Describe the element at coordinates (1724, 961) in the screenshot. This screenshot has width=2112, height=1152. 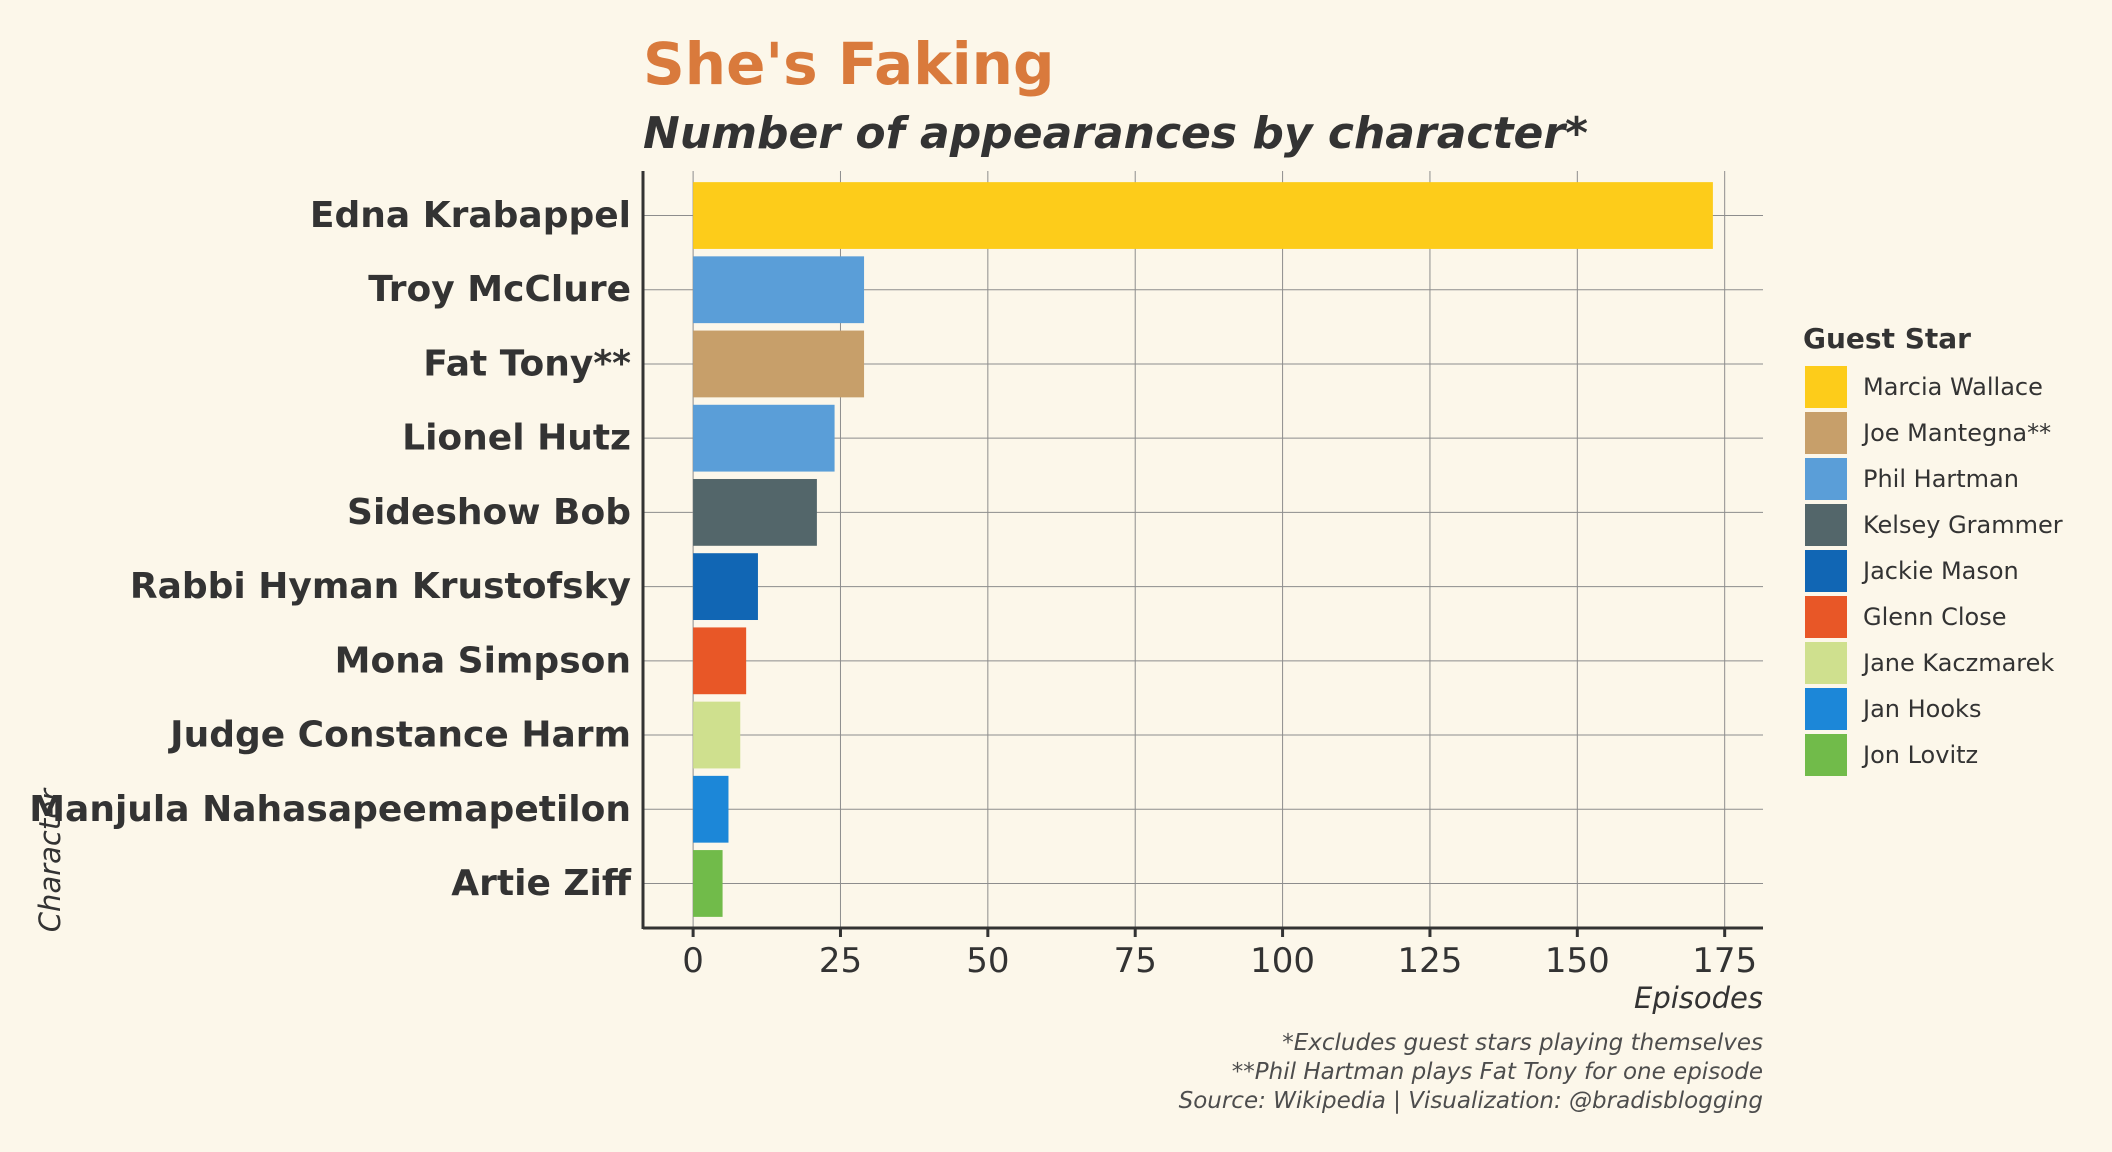
I see `tick-label: 175` at that location.